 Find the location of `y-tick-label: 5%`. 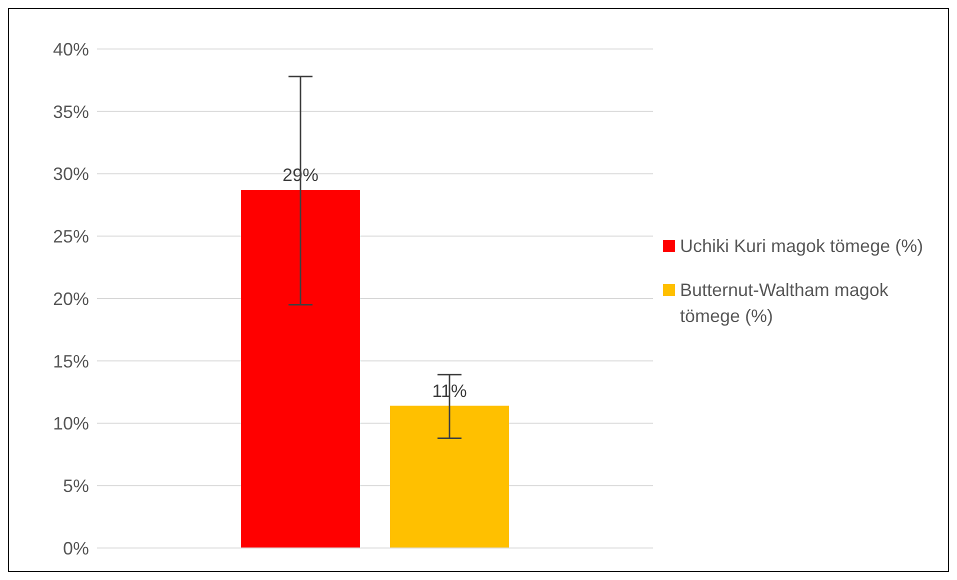

y-tick-label: 5% is located at coordinates (75, 486).